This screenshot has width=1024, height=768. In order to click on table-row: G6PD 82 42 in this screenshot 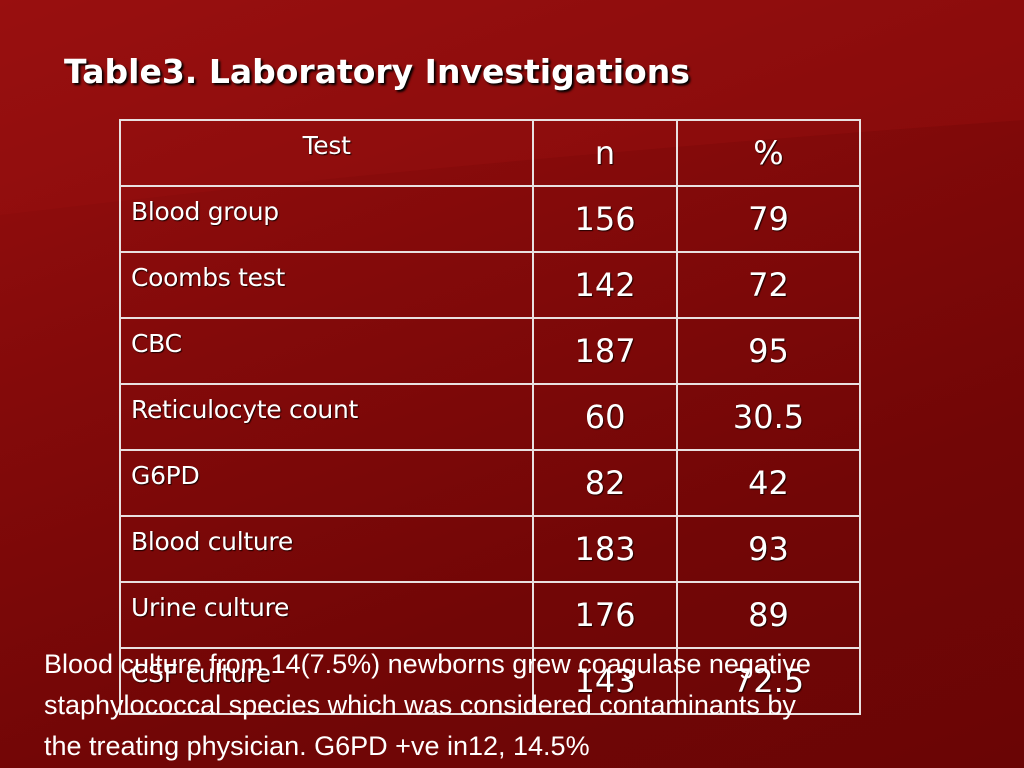, I will do `click(490, 483)`.